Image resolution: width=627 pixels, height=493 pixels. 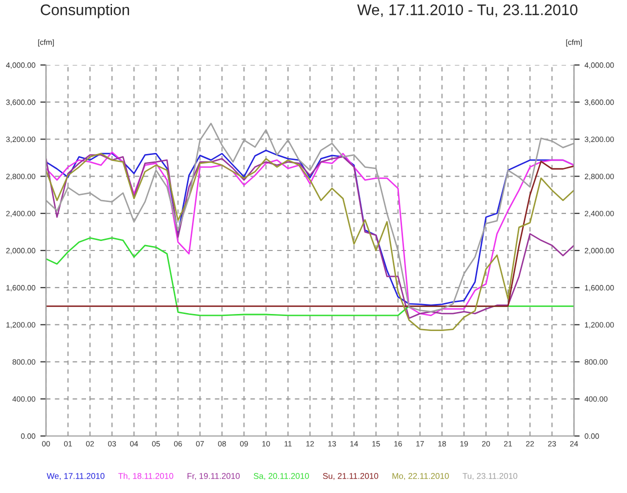 What do you see at coordinates (281, 476) in the screenshot?
I see `text: Sa, 20.11.2010` at bounding box center [281, 476].